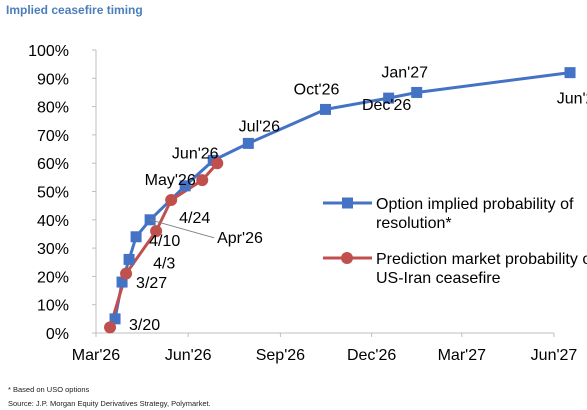 The height and width of the screenshot is (410, 587). Describe the element at coordinates (53, 164) in the screenshot. I see `y-tick-label: 60%` at that location.